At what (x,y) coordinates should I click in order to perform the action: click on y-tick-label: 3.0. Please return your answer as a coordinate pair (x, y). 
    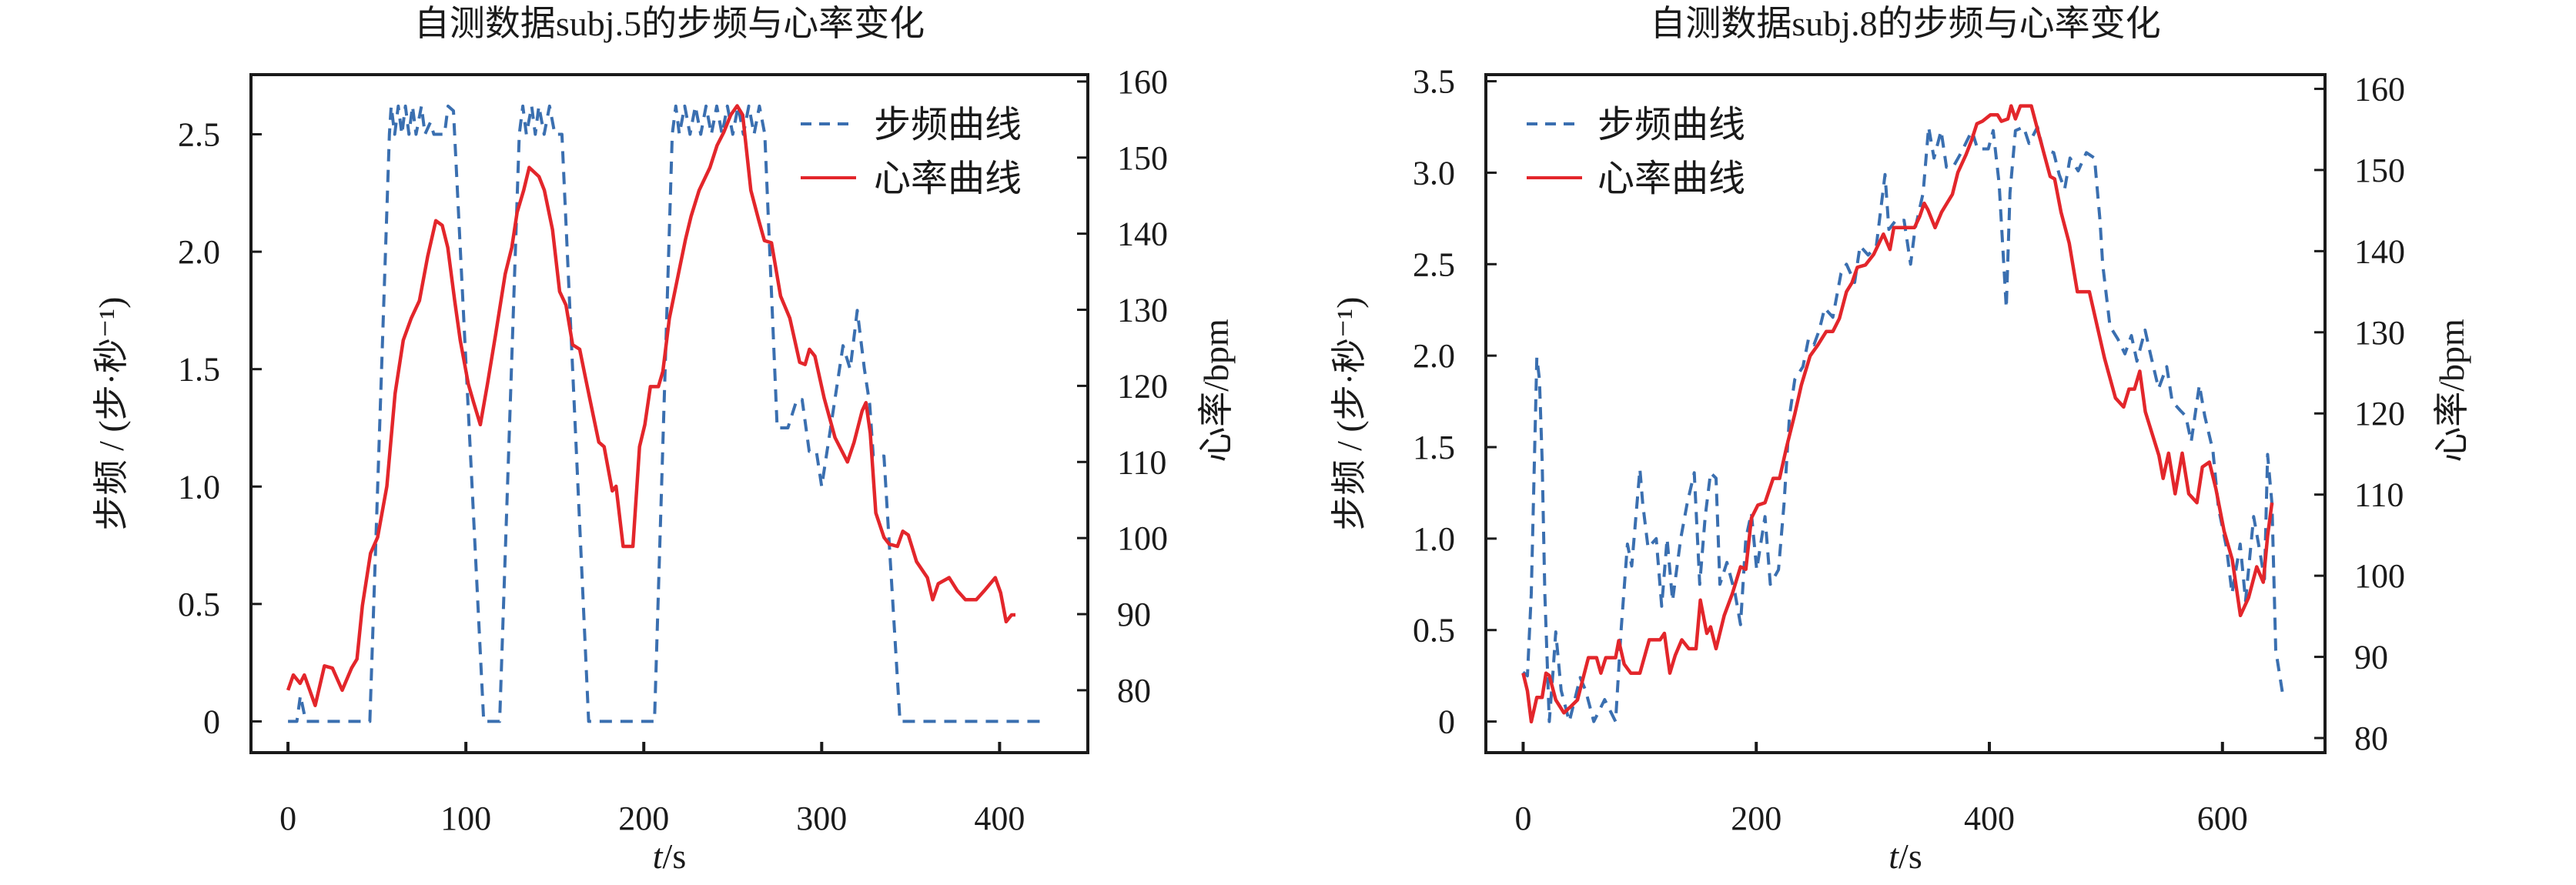
    Looking at the image, I should click on (1434, 173).